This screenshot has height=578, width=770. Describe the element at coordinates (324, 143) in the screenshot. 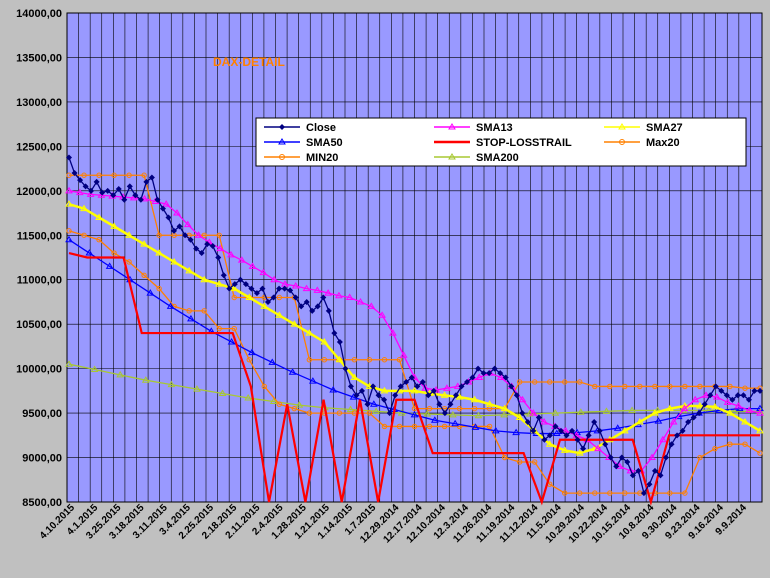

I see `legend-label: SMA50` at that location.